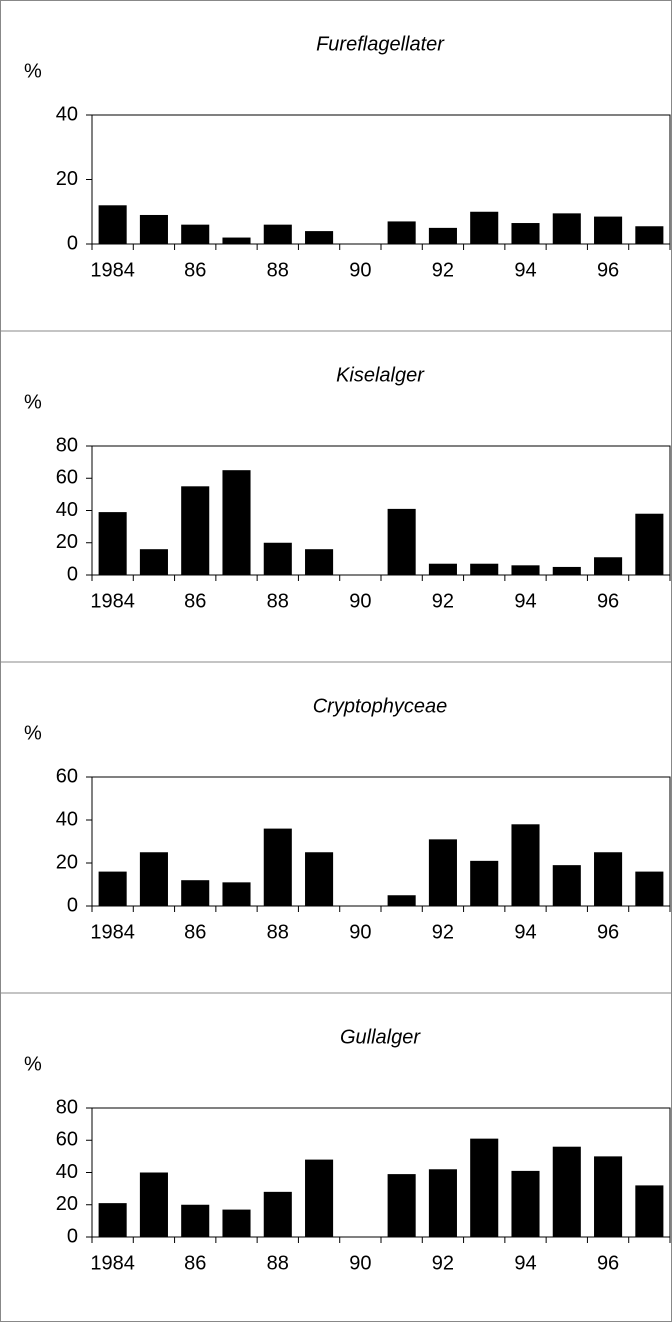 Image resolution: width=672 pixels, height=1322 pixels. Describe the element at coordinates (380, 44) in the screenshot. I see `chart-title: Fureflagellater` at that location.